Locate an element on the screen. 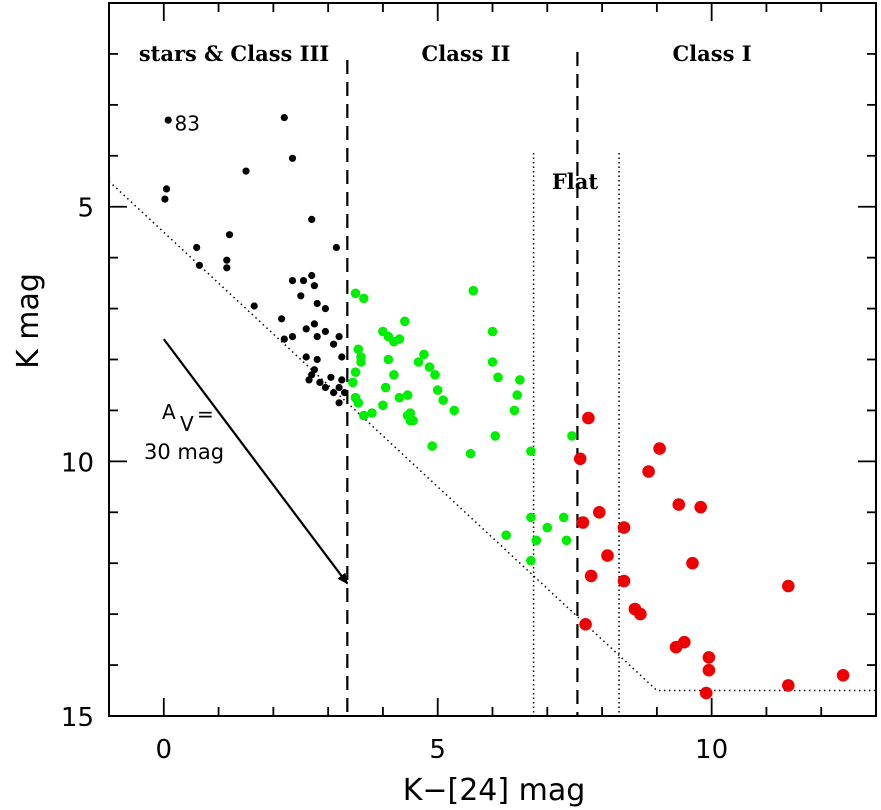 The height and width of the screenshot is (810, 881). extinction-arrow is located at coordinates (255, 461).